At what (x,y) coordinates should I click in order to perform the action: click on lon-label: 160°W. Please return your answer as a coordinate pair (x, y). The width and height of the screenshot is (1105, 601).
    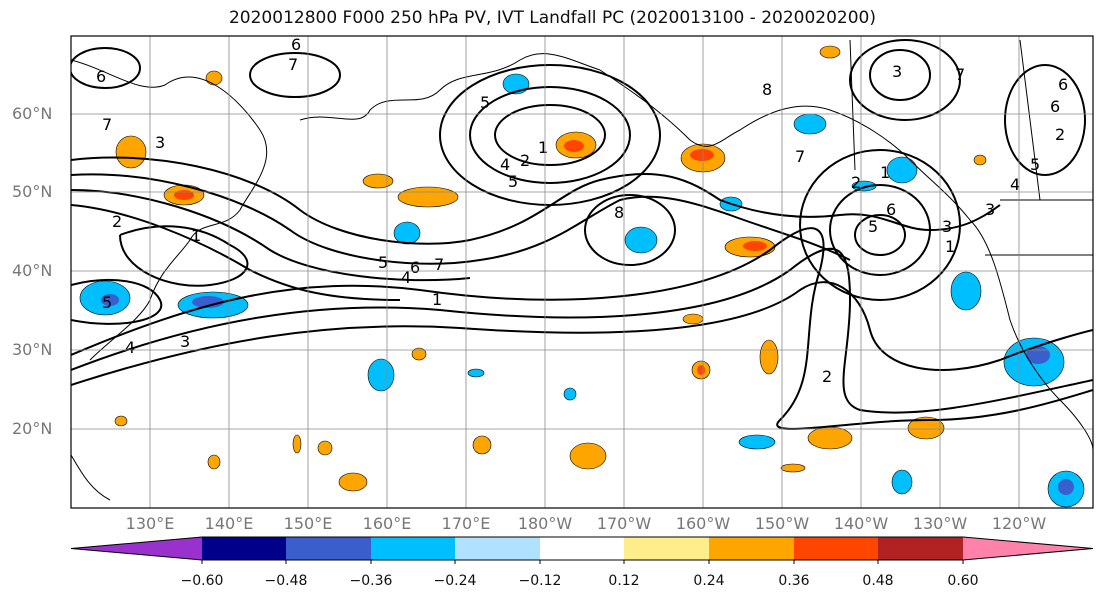
    Looking at the image, I should click on (703, 523).